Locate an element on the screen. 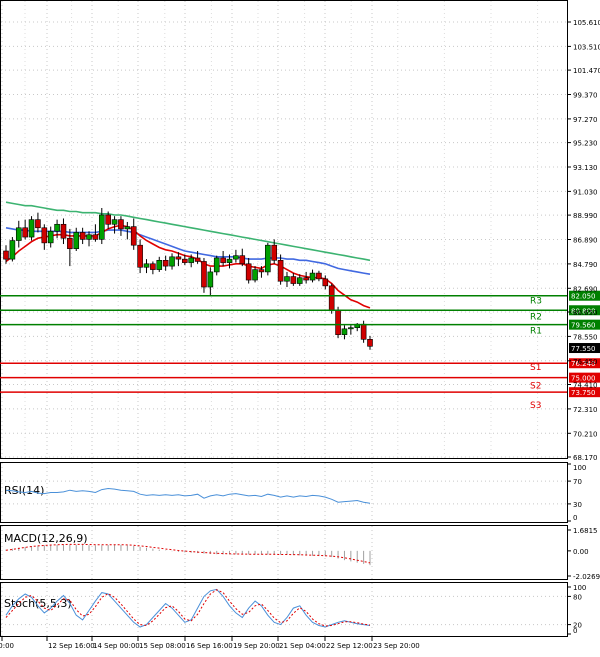  stoch-tick-label: 20 is located at coordinates (577, 626).